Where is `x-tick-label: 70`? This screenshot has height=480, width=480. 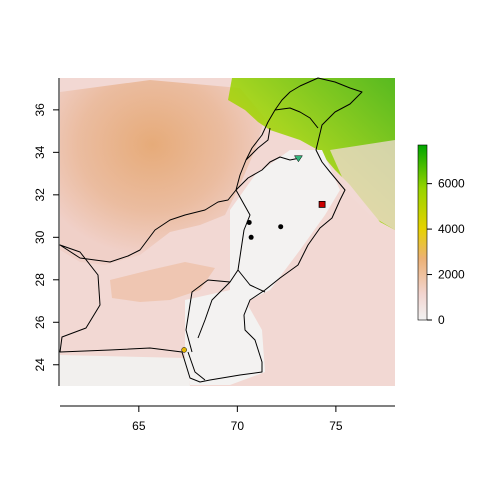 x-tick-label: 70 is located at coordinates (238, 426).